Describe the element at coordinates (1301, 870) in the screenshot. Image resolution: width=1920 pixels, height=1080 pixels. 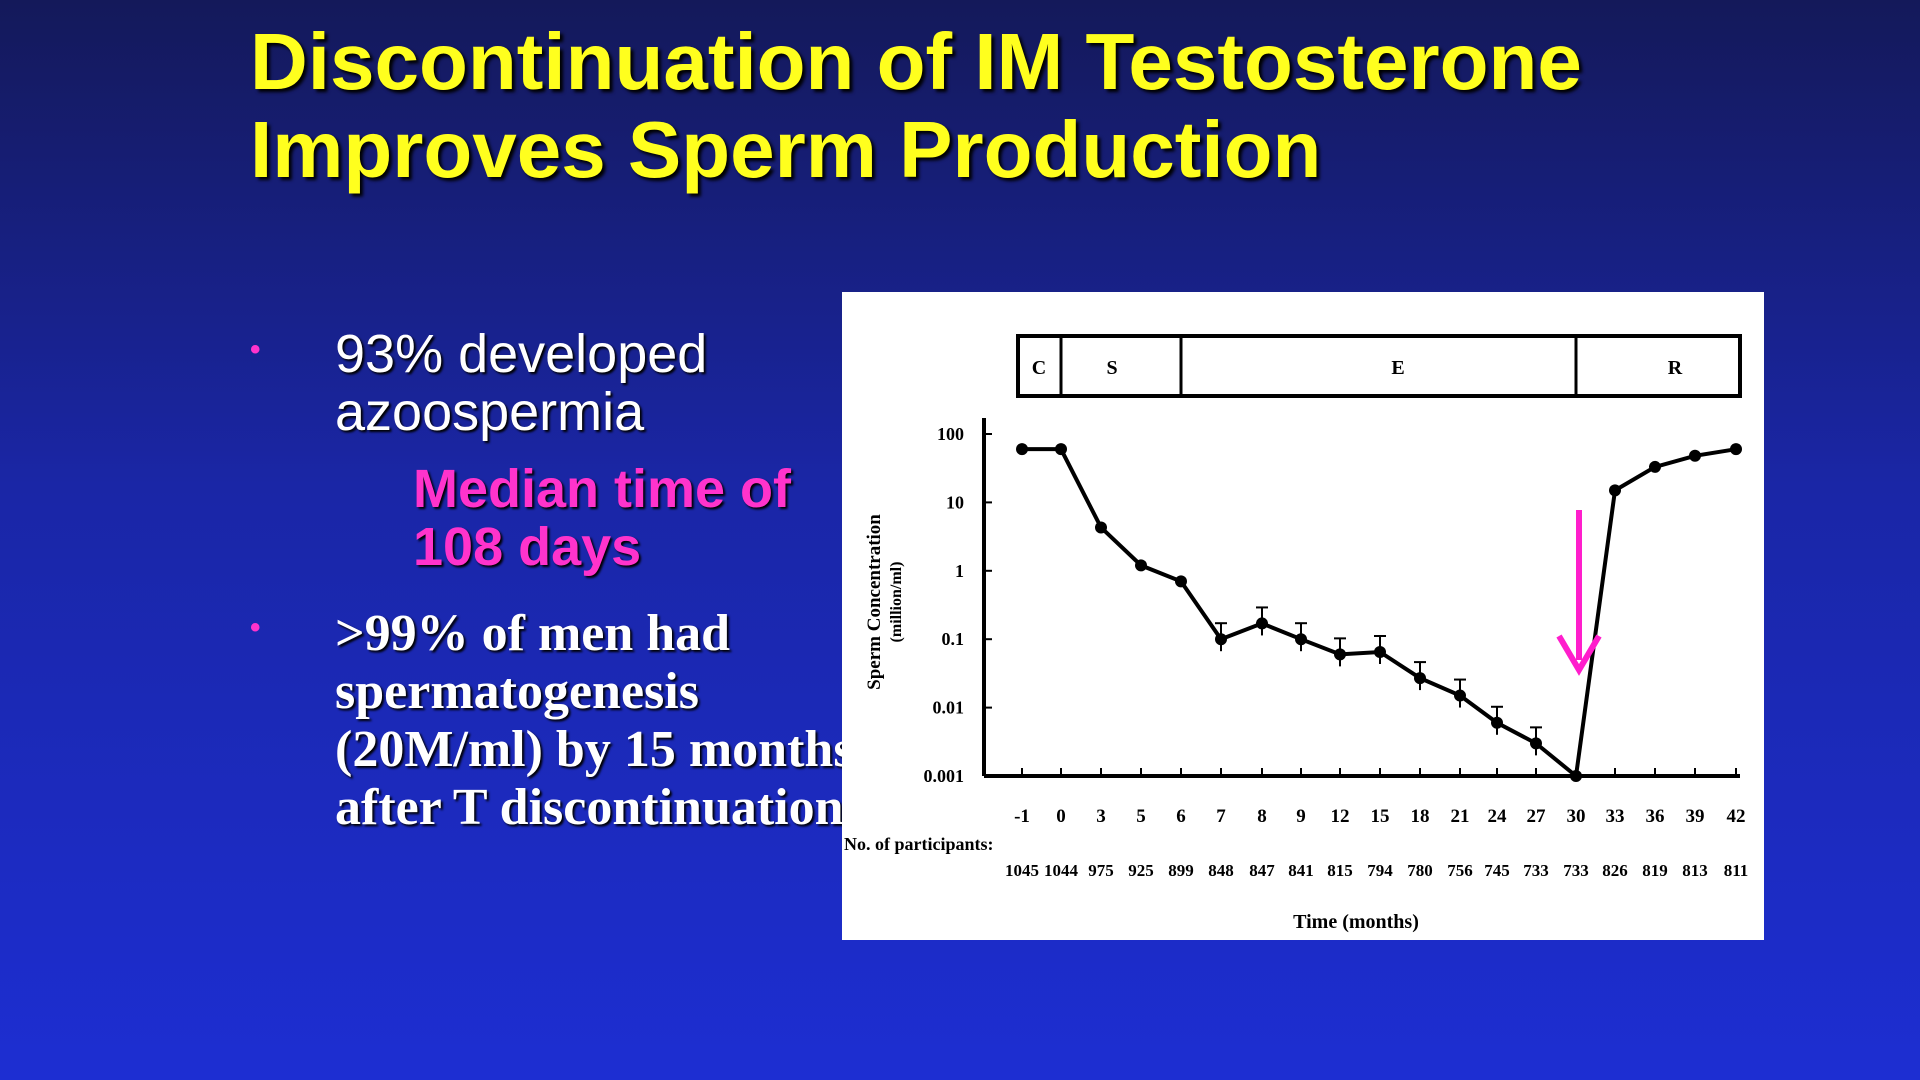
I see `participant-count: 841` at that location.